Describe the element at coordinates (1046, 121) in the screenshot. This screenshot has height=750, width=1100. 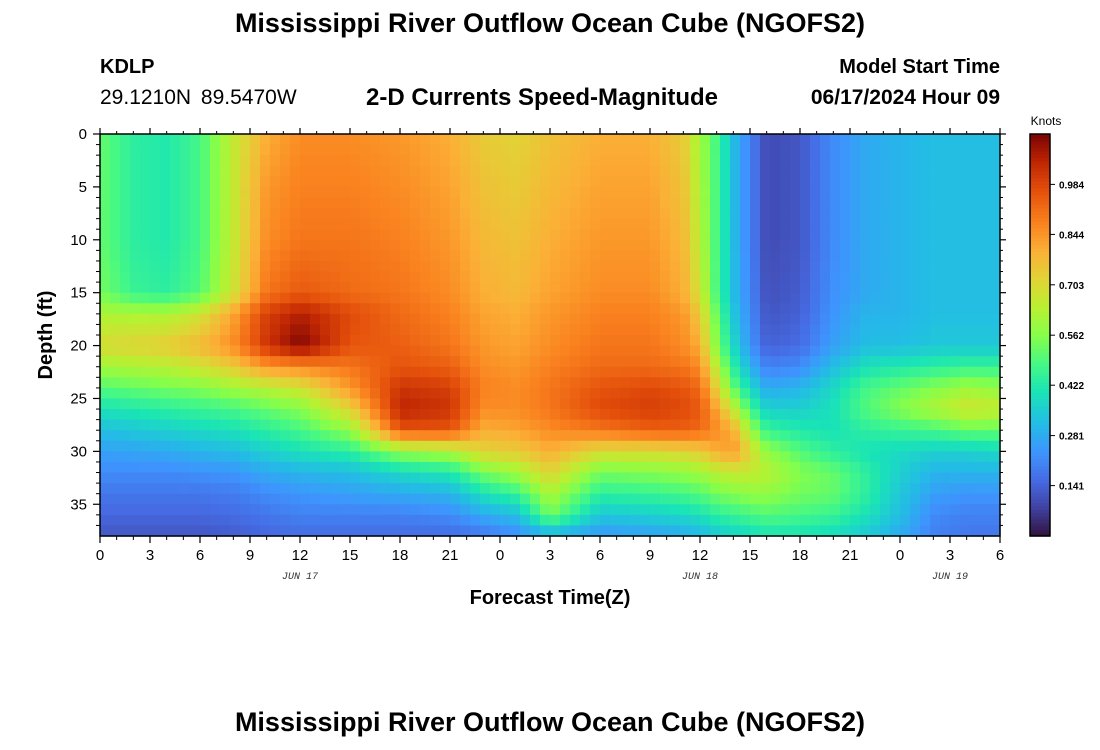
I see `colorbar-unit: Knots` at that location.